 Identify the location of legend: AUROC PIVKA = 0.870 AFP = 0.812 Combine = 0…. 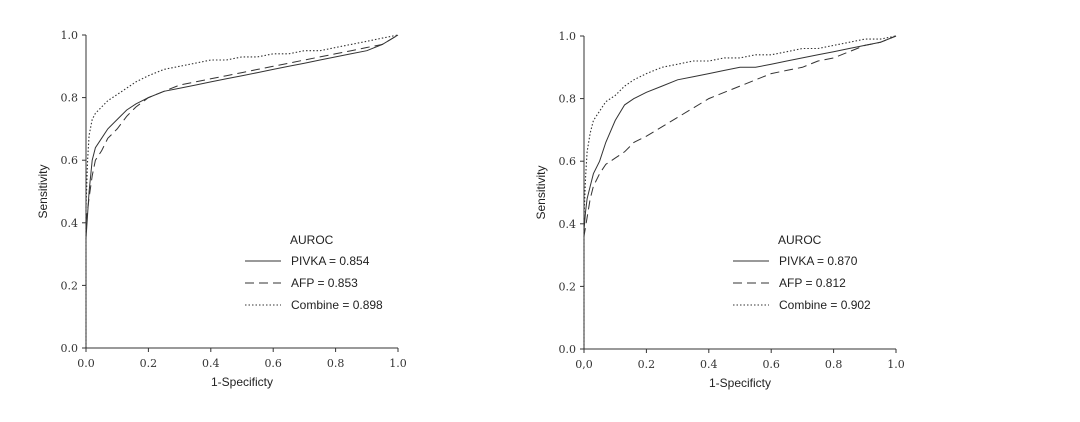
(802, 272).